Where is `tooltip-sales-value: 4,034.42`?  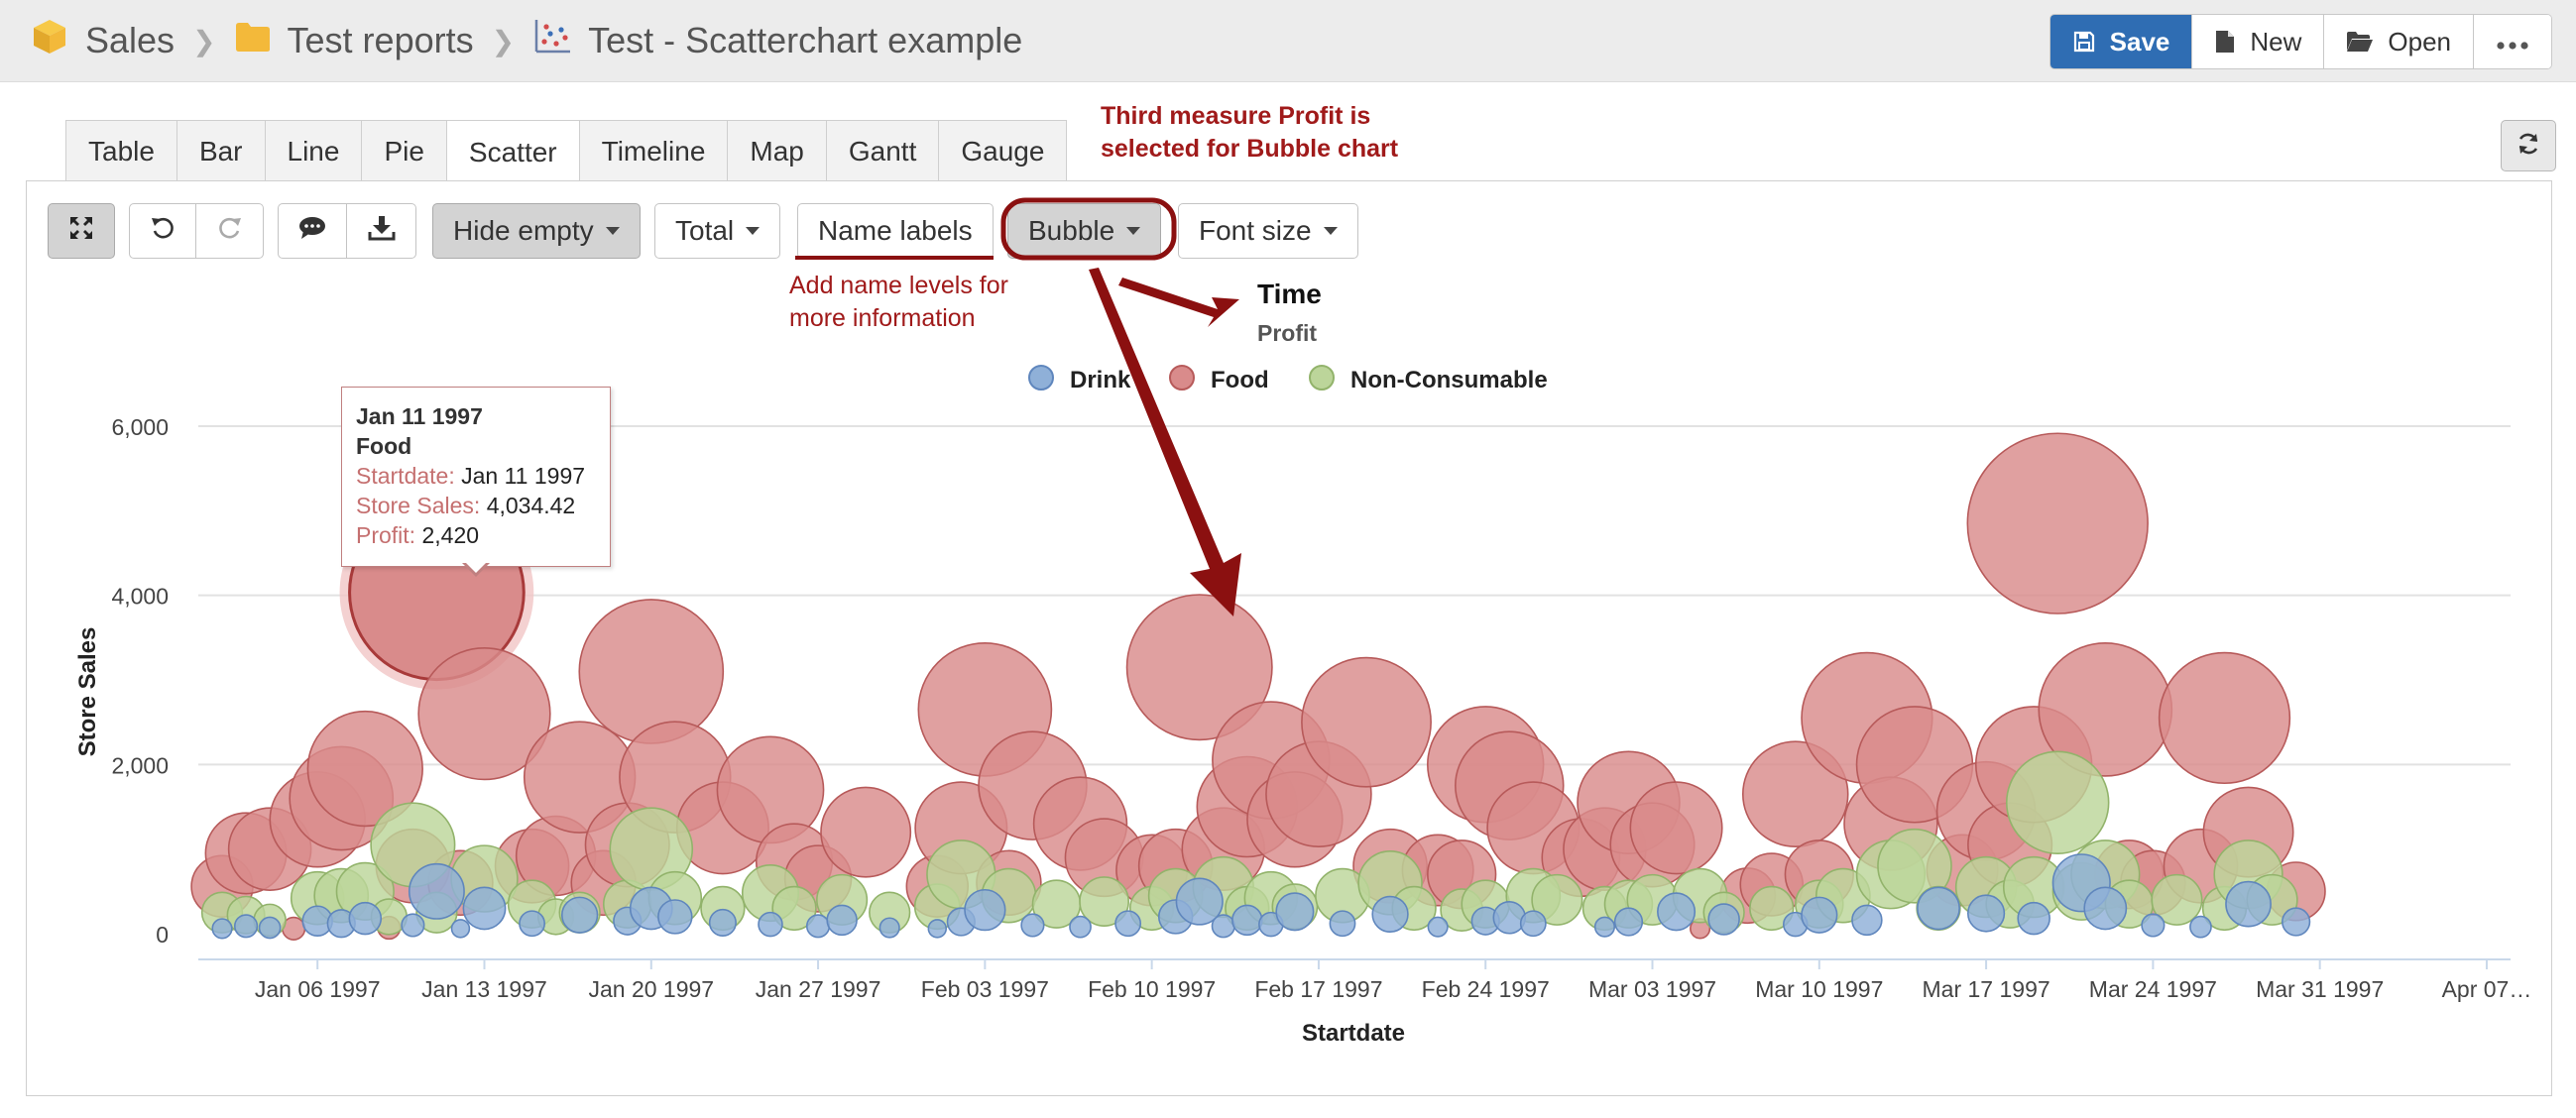 tooltip-sales-value: 4,034.42 is located at coordinates (531, 505).